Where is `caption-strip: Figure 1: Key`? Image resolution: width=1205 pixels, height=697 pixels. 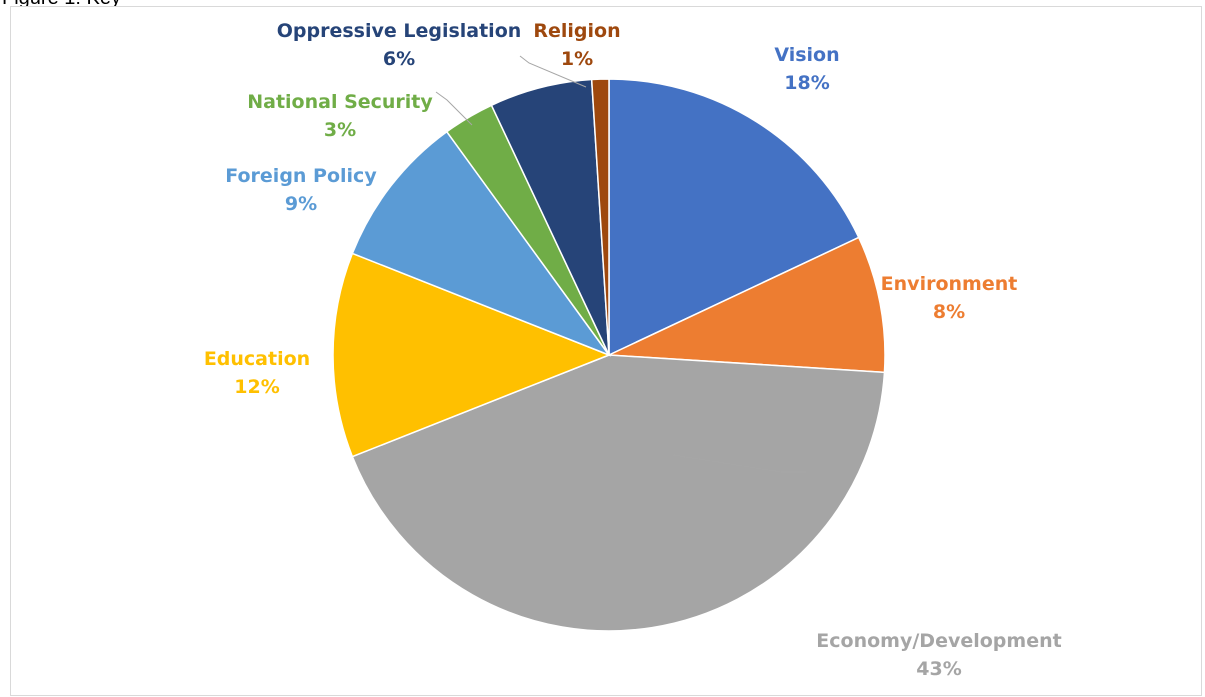 caption-strip: Figure 1: Key is located at coordinates (602, 7).